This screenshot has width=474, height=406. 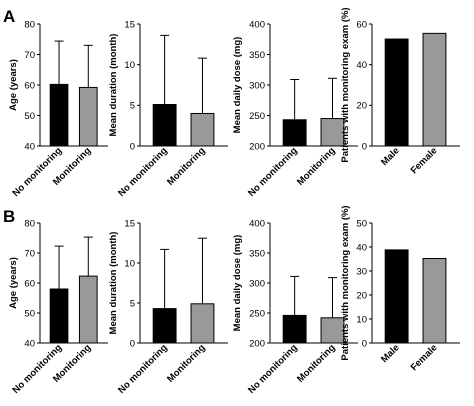 I want to click on panel-letter: B, so click(x=9, y=216).